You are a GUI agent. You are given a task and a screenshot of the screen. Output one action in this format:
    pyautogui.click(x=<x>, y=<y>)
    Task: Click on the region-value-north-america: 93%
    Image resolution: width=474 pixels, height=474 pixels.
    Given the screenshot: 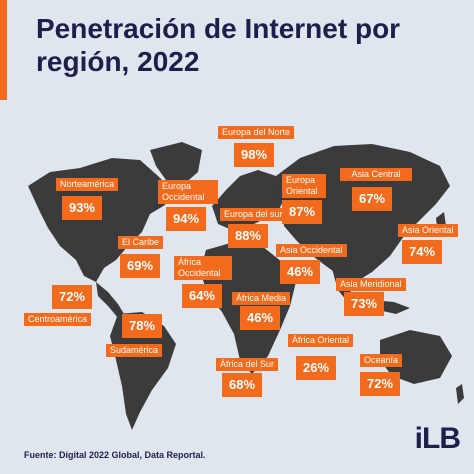 What is the action you would take?
    pyautogui.click(x=82, y=208)
    